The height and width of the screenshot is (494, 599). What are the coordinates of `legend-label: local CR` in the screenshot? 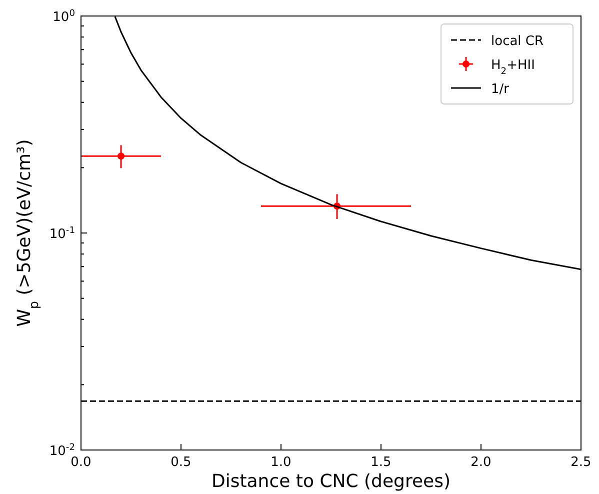 It's located at (517, 41).